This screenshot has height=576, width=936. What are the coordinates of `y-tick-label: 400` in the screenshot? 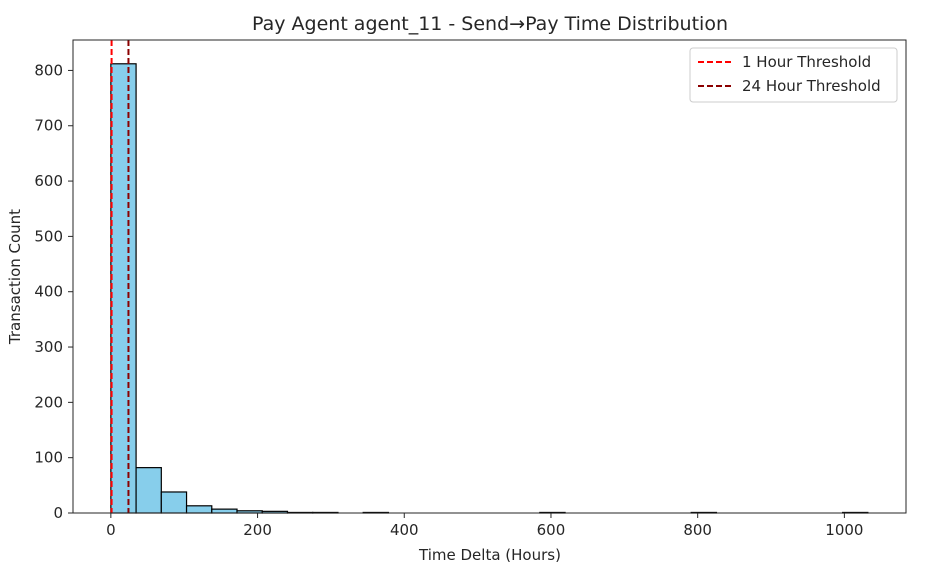 It's located at (48, 292).